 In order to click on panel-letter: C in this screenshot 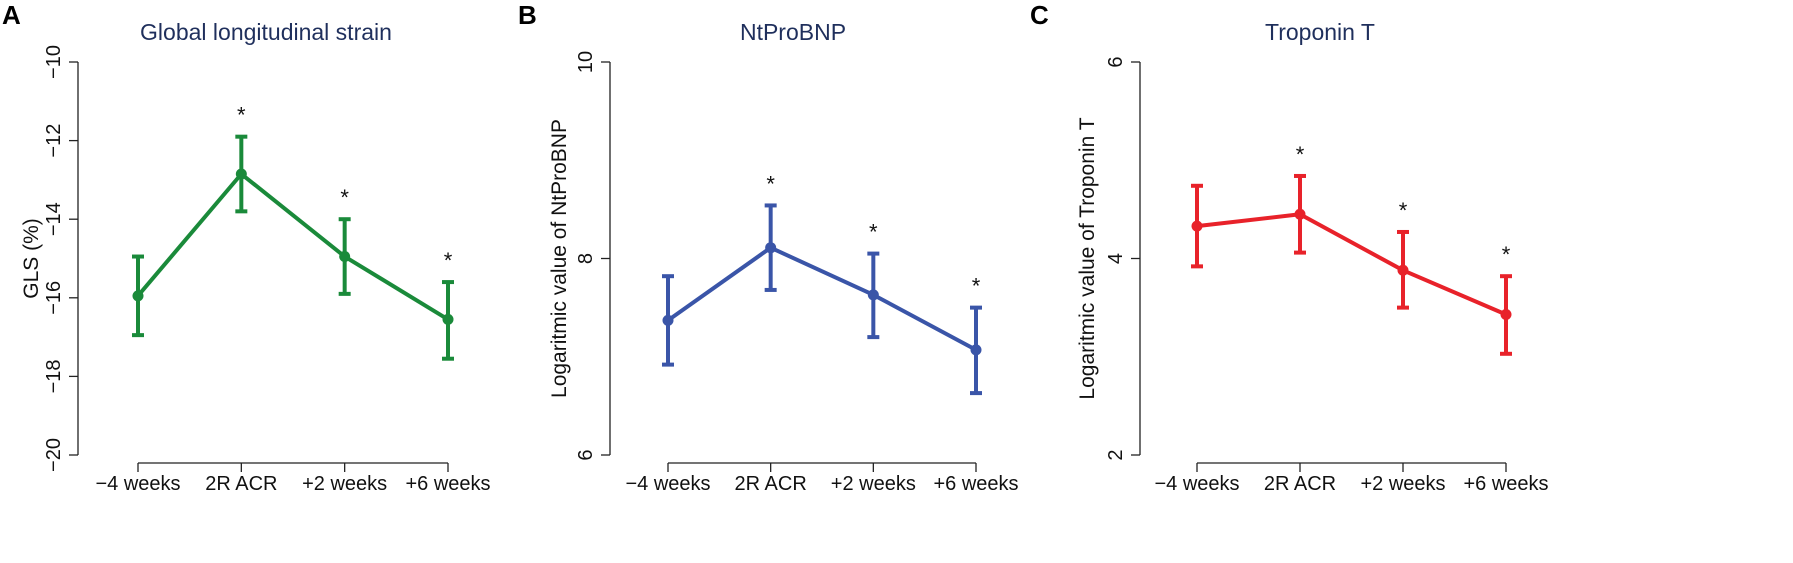, I will do `click(1039, 15)`.